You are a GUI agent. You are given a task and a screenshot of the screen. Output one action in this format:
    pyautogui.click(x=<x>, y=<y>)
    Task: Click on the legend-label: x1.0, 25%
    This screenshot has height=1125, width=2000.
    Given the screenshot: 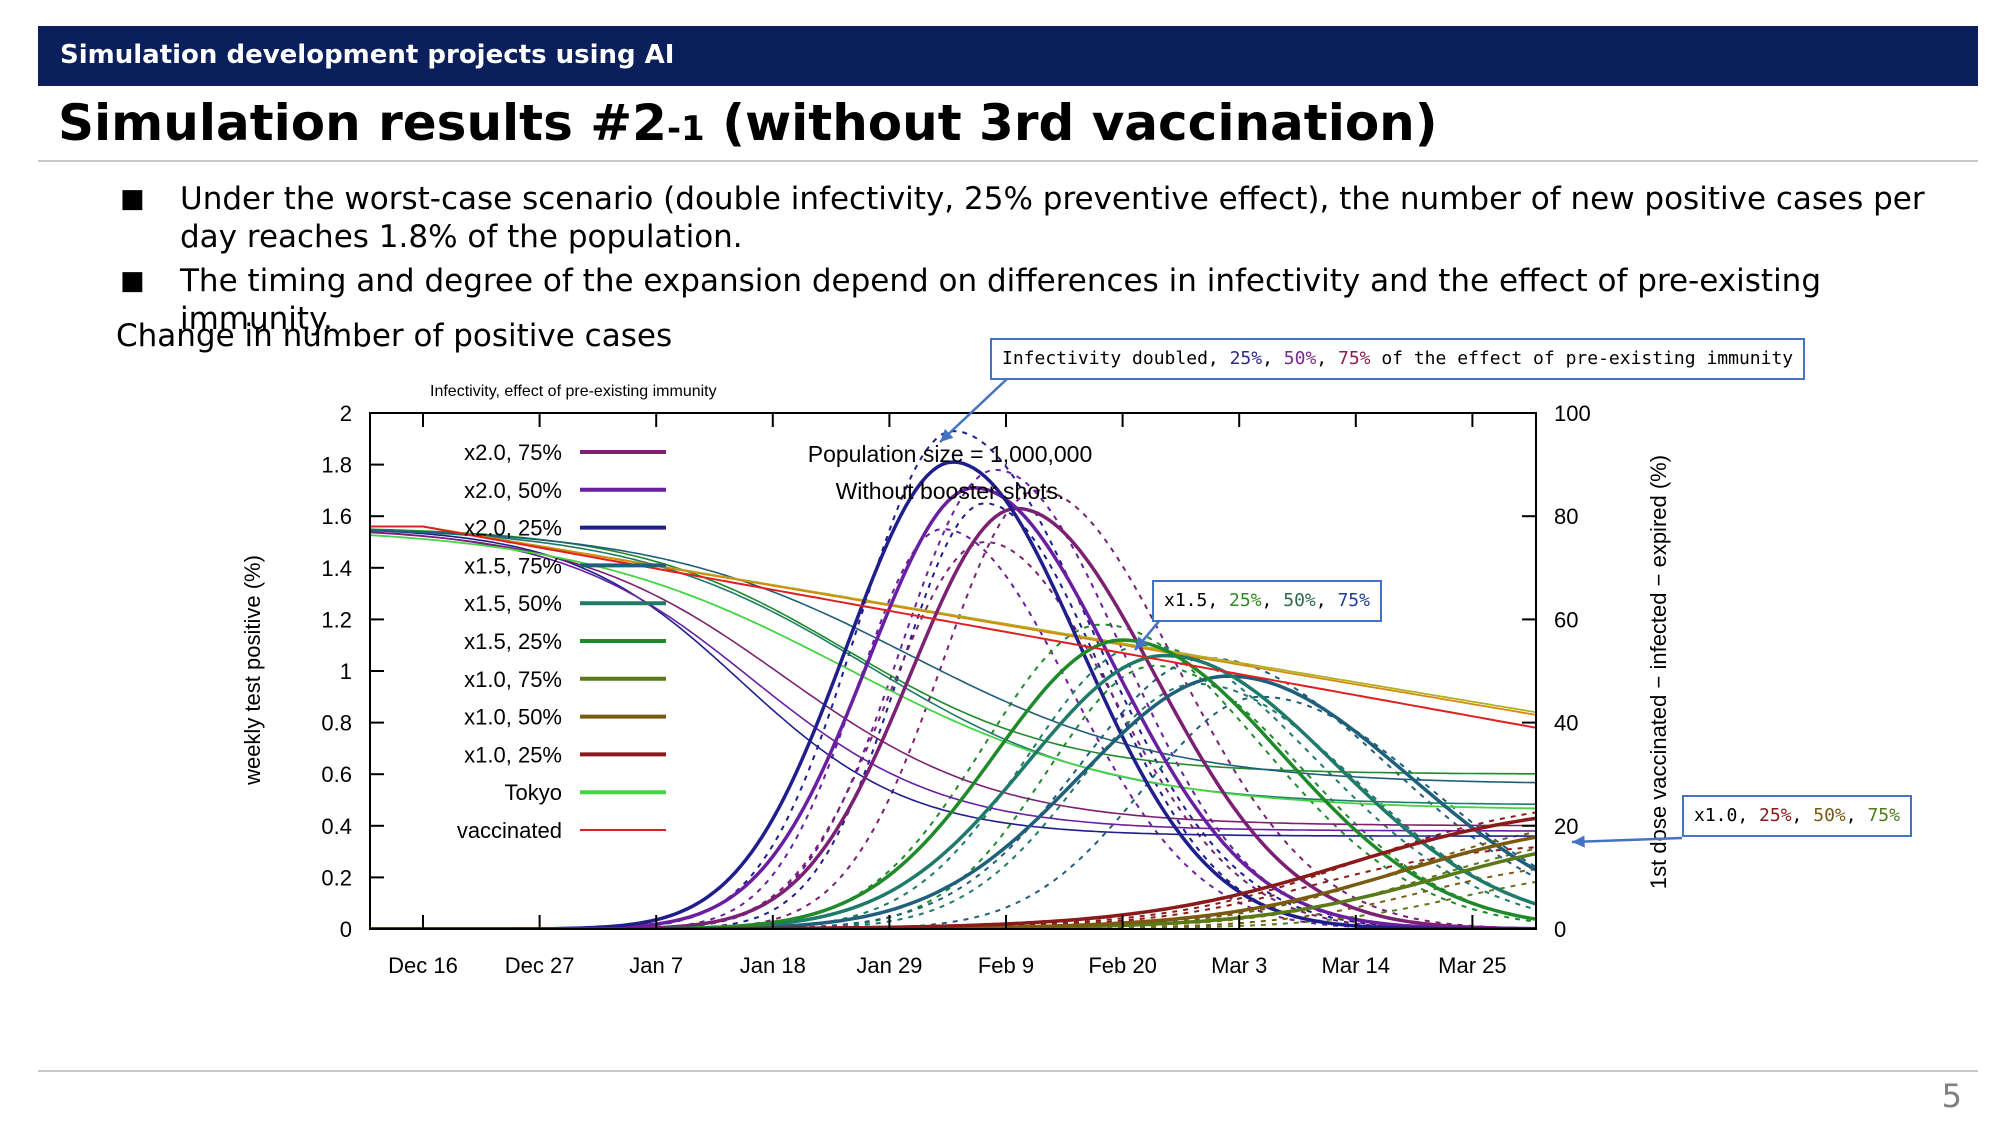 What is the action you would take?
    pyautogui.click(x=513, y=754)
    